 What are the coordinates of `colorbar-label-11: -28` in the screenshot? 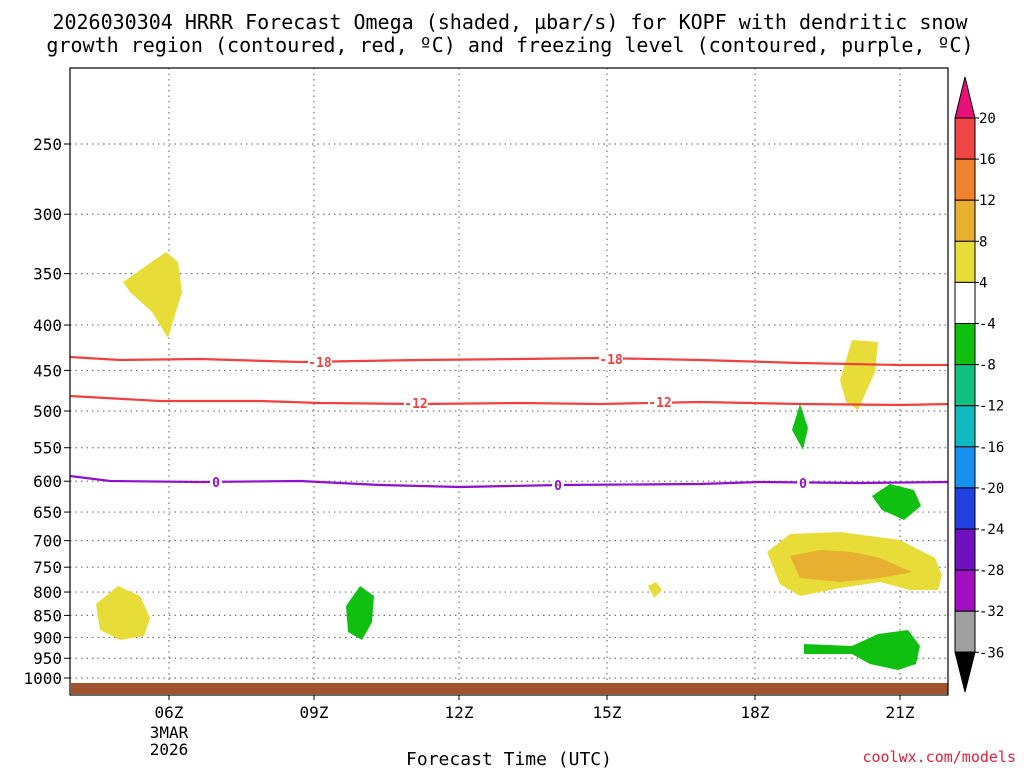 It's located at (991, 571).